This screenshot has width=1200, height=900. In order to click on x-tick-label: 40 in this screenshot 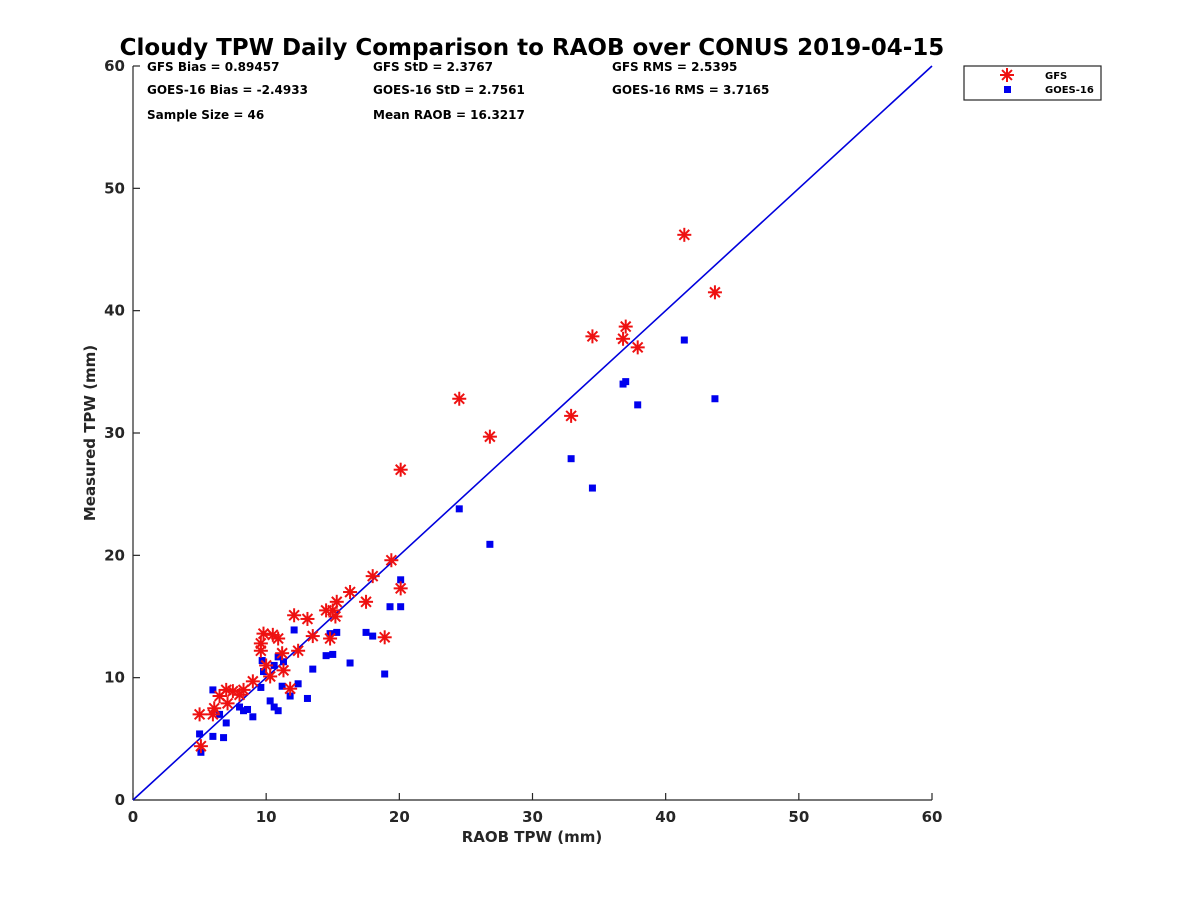, I will do `click(665, 817)`.